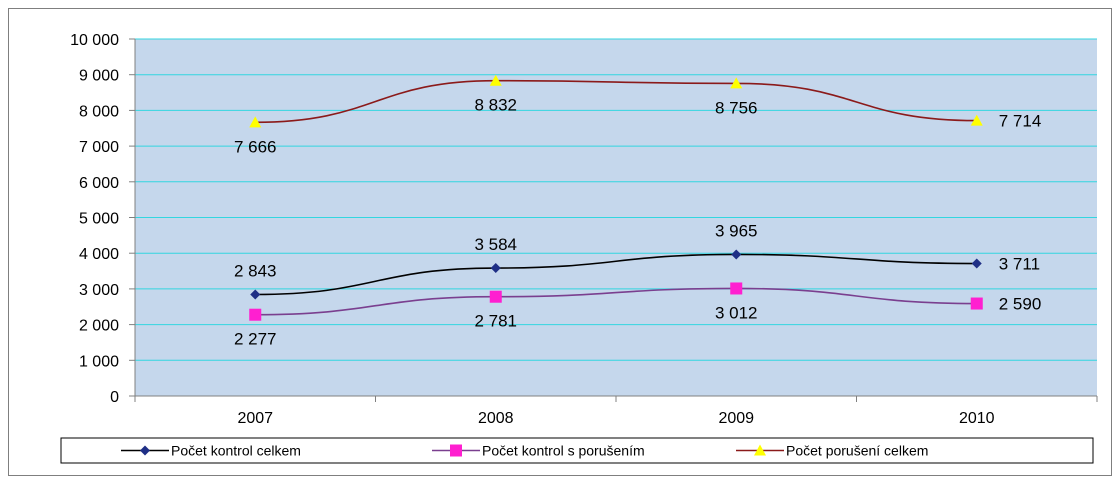  What do you see at coordinates (736, 312) in the screenshot?
I see `data-label: 3 012` at bounding box center [736, 312].